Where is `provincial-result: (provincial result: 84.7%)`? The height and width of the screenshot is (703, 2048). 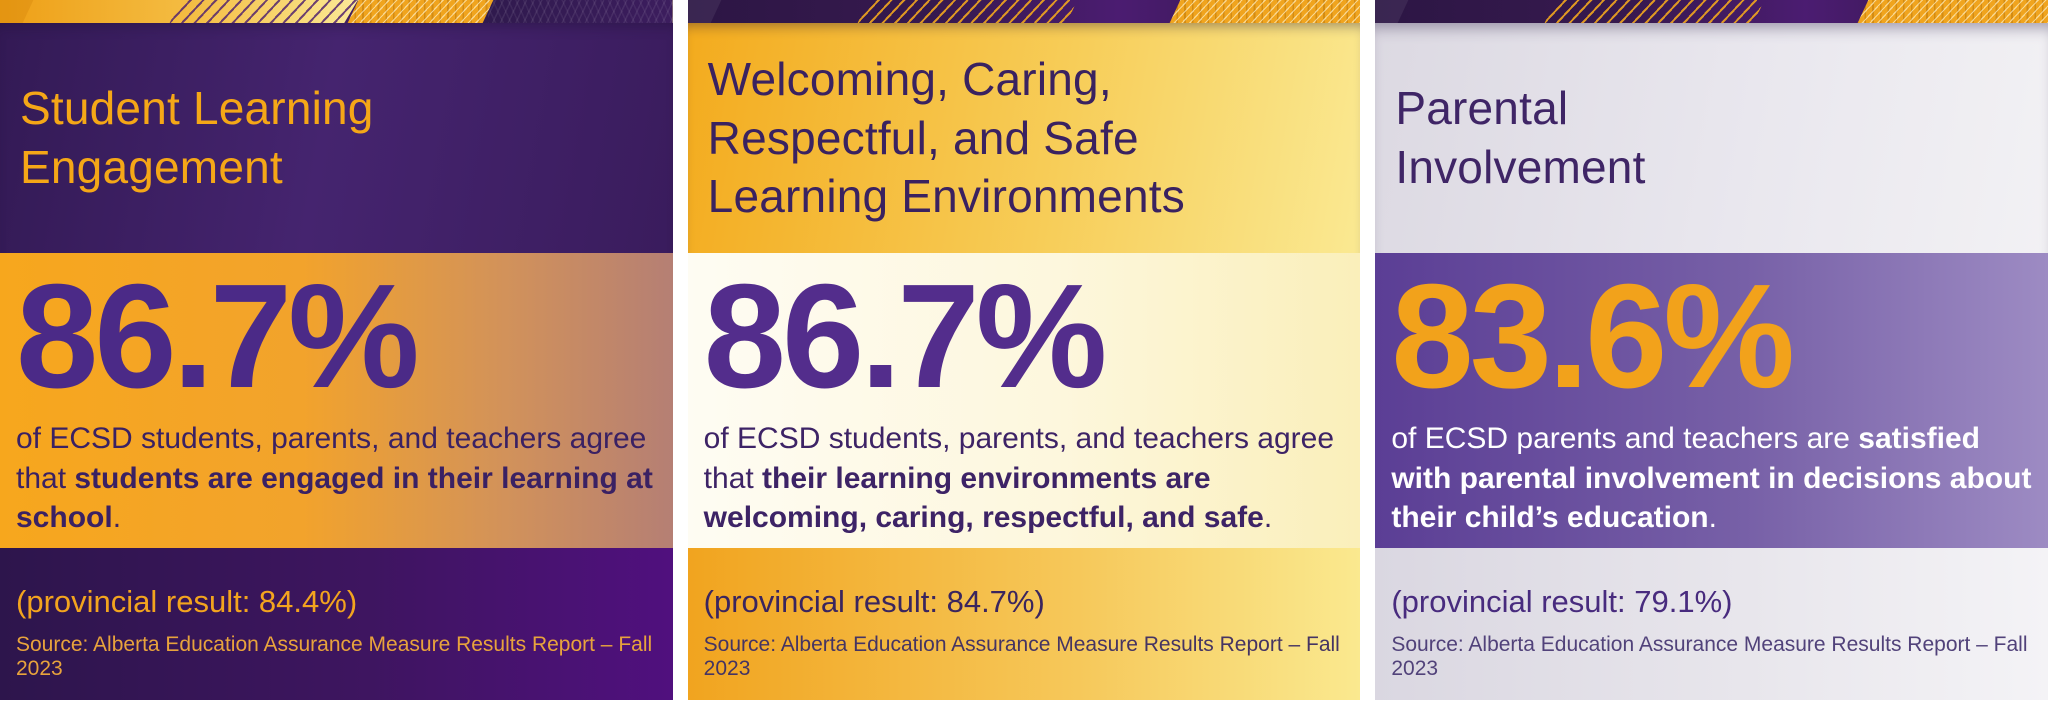
provincial-result: (provincial result: 84.7%) is located at coordinates (874, 601).